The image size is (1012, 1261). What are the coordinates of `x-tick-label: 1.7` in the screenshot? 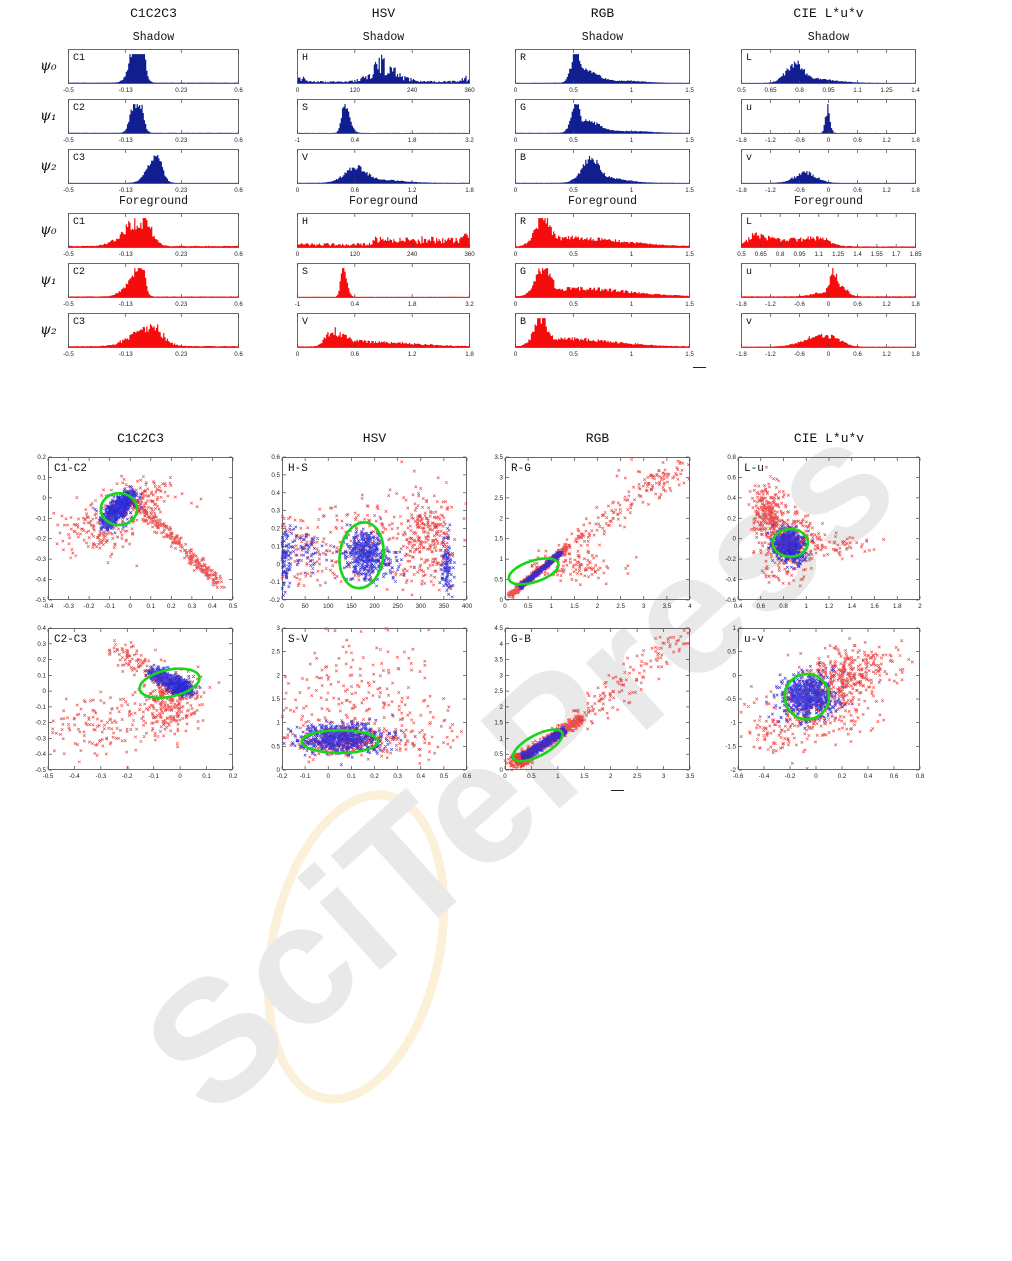 It's located at (896, 254).